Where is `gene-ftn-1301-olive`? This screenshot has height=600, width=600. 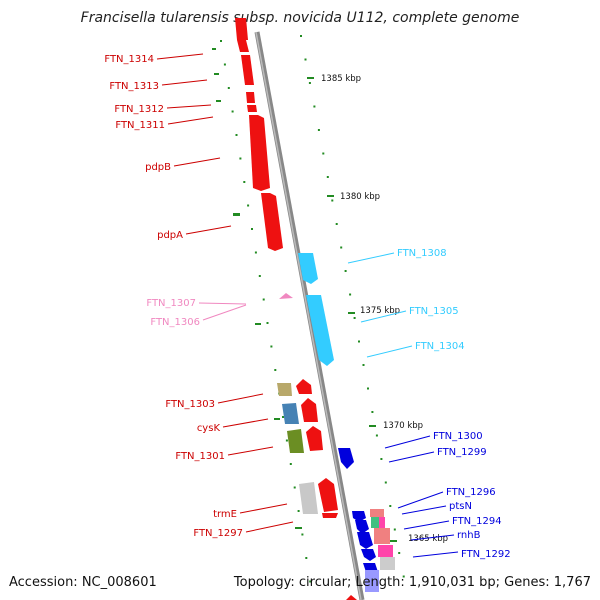
gene-ftn-1301-olive is located at coordinates (295, 441).